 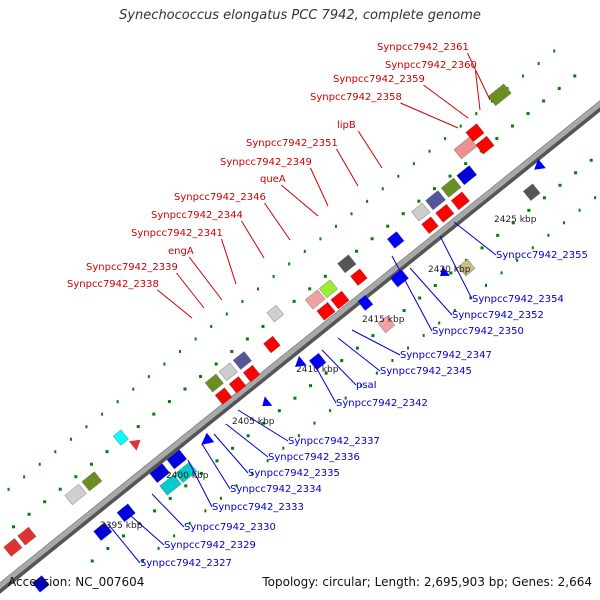 I want to click on forward-gene-label: Synpcc7942_2358, so click(x=356, y=97).